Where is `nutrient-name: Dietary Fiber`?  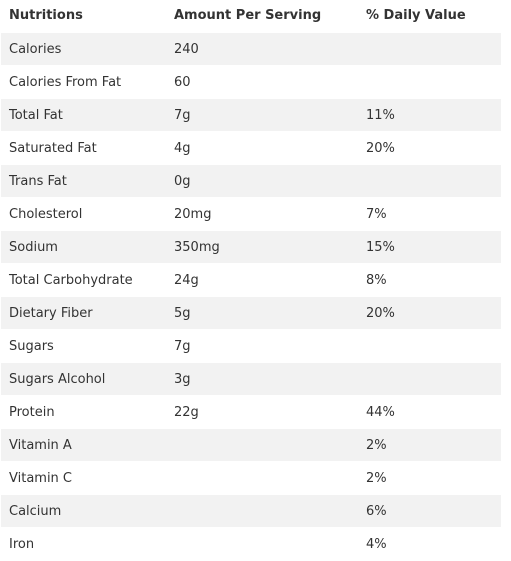 nutrient-name: Dietary Fiber is located at coordinates (51, 313).